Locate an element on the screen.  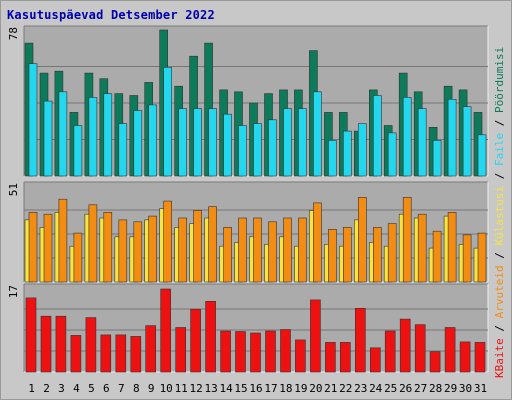
bar-middle-s1-day22 is located at coordinates (347, 255).